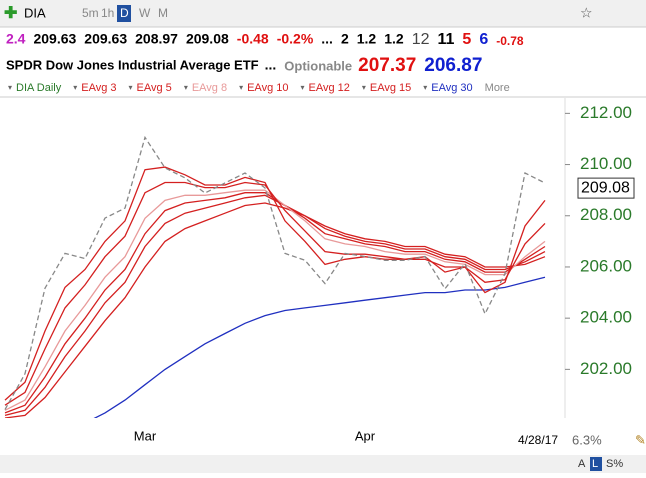 The width and height of the screenshot is (646, 478). I want to click on legend-entry: EAvg 15, so click(390, 88).